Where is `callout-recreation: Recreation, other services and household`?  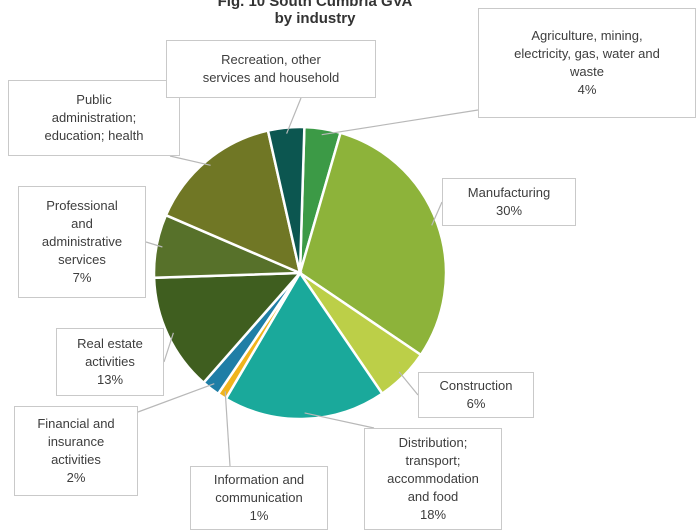 callout-recreation: Recreation, other services and household is located at coordinates (271, 69).